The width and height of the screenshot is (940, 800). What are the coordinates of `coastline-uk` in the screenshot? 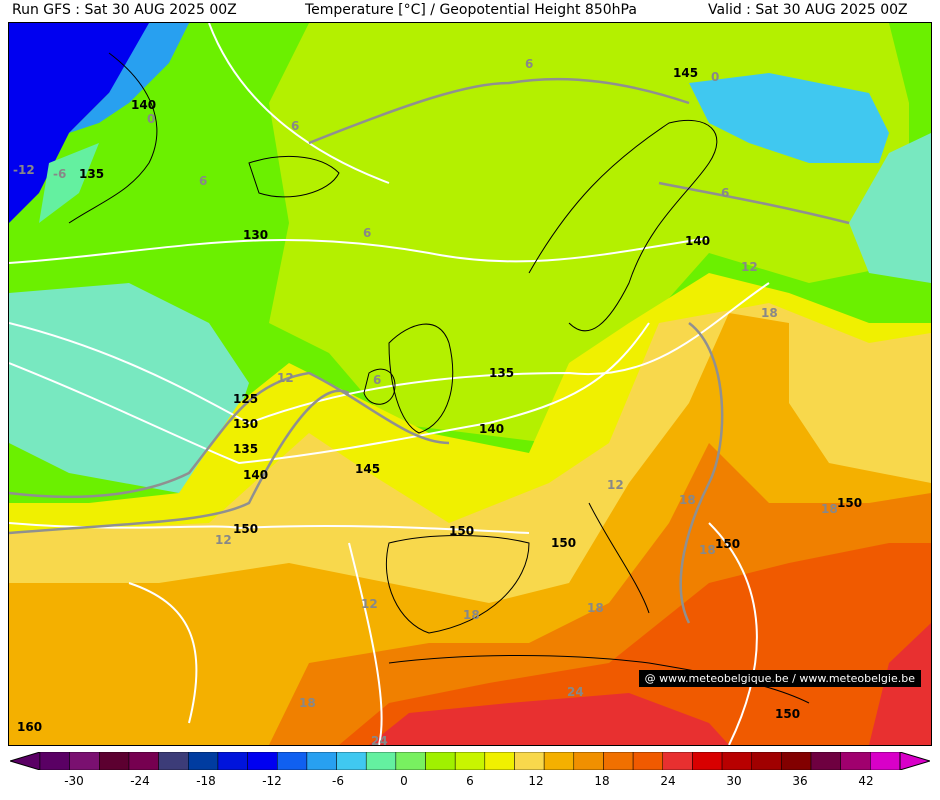 It's located at (421, 378).